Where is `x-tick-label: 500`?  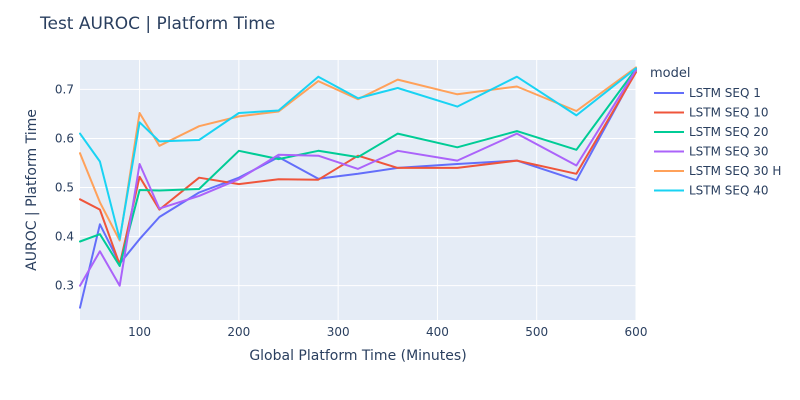
x-tick-label: 500 is located at coordinates (536, 332).